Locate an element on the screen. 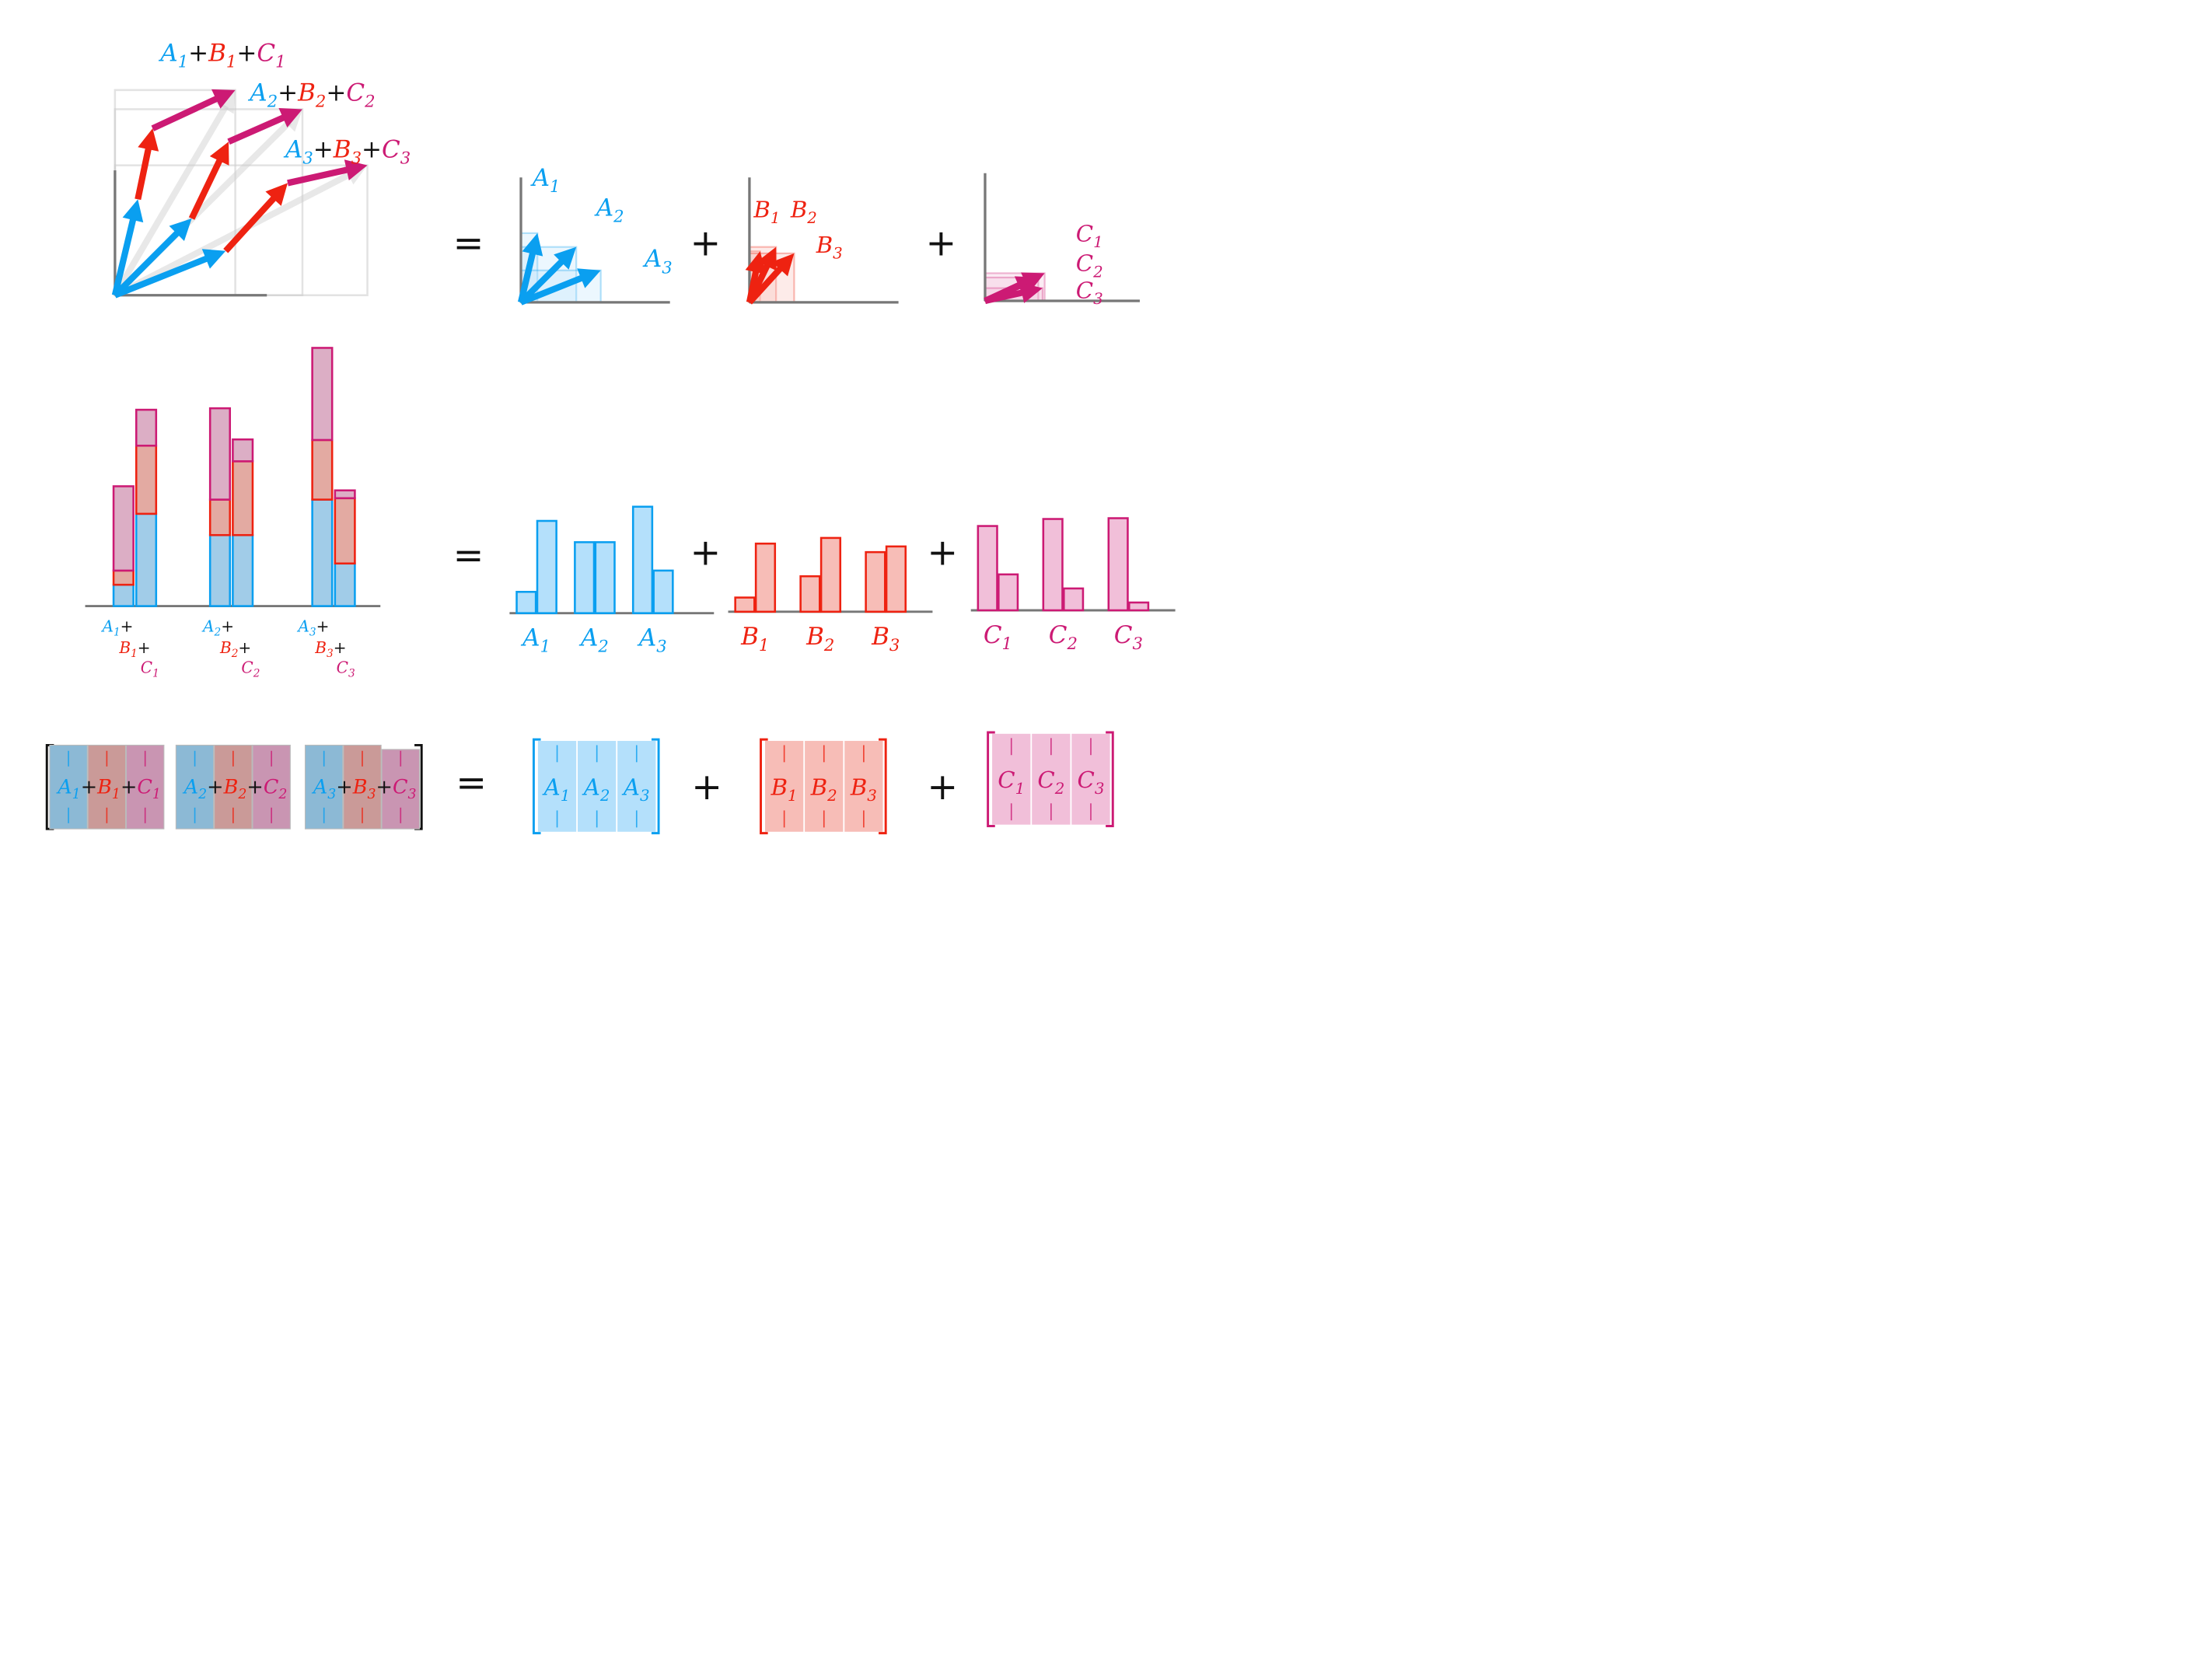 The width and height of the screenshot is (2212, 1663). stack-cat-label-b1-letter: B is located at coordinates (124, 647).